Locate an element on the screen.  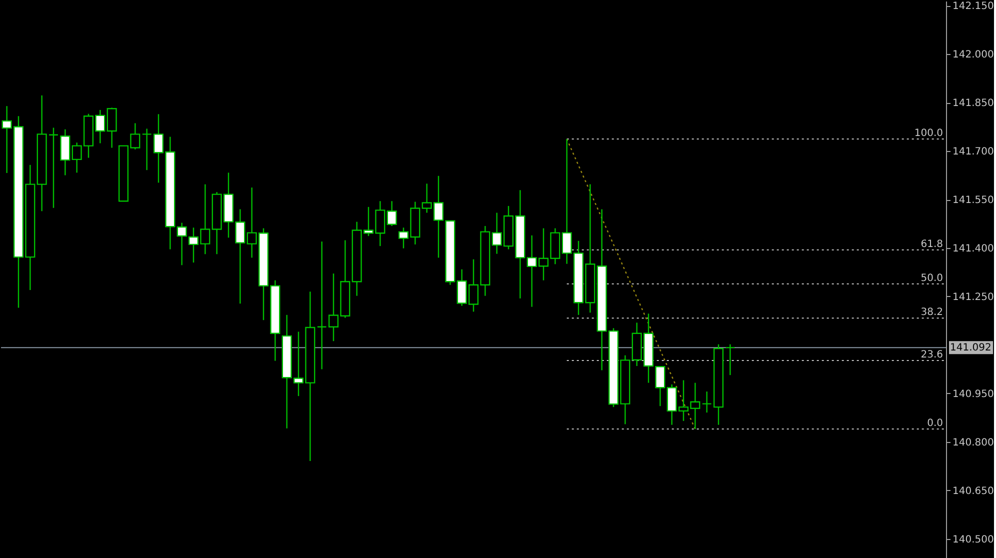
y-tick-label: 142.000 is located at coordinates (973, 55).